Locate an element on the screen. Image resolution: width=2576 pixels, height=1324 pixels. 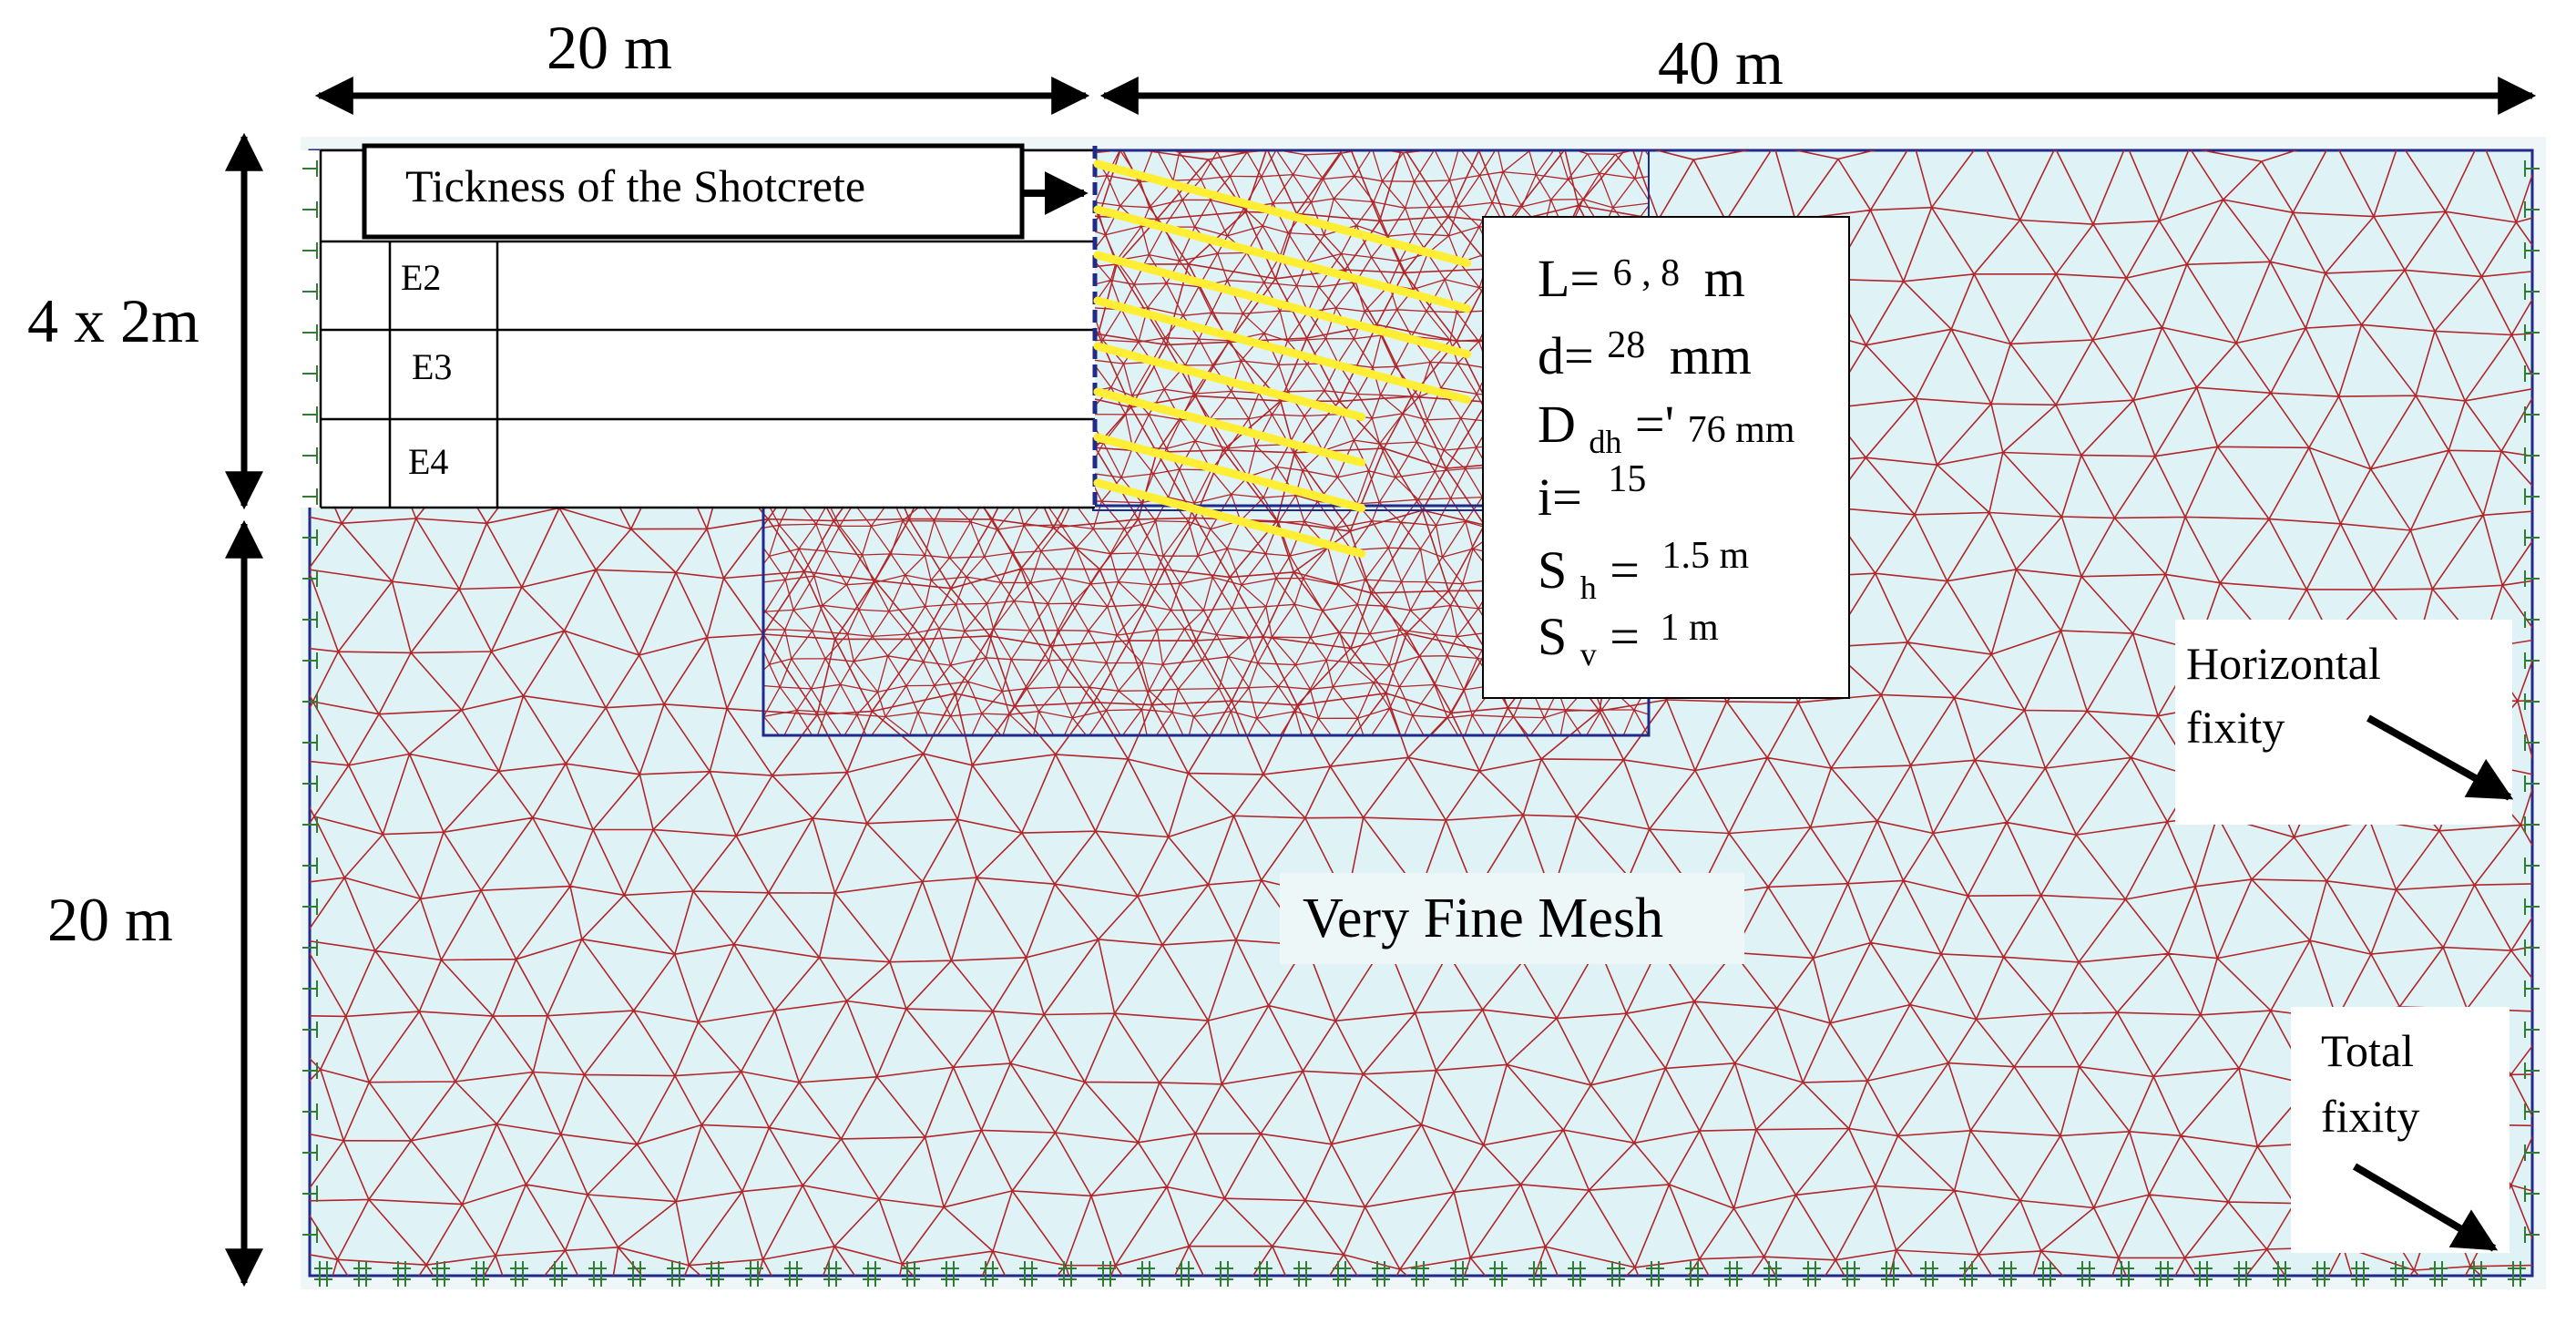
param-sv-value: 1 m is located at coordinates (1689, 628).